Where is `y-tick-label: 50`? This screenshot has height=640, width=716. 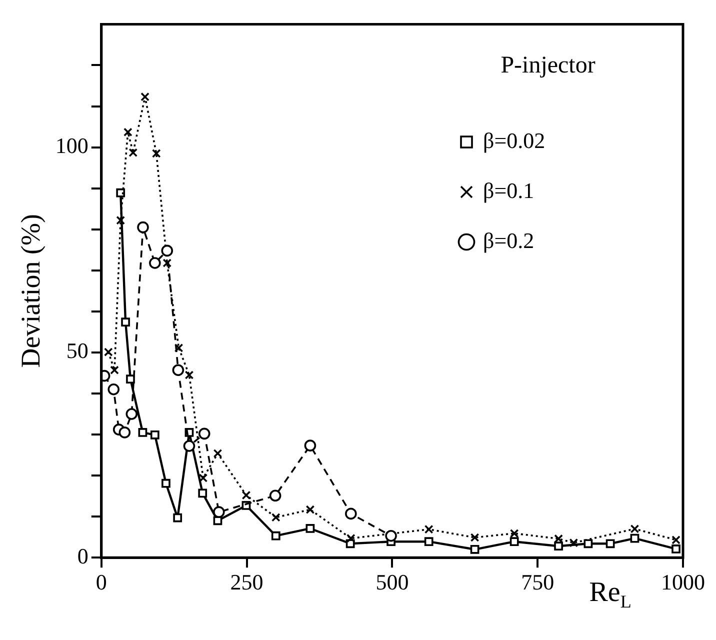
y-tick-label: 50 is located at coordinates (77, 351).